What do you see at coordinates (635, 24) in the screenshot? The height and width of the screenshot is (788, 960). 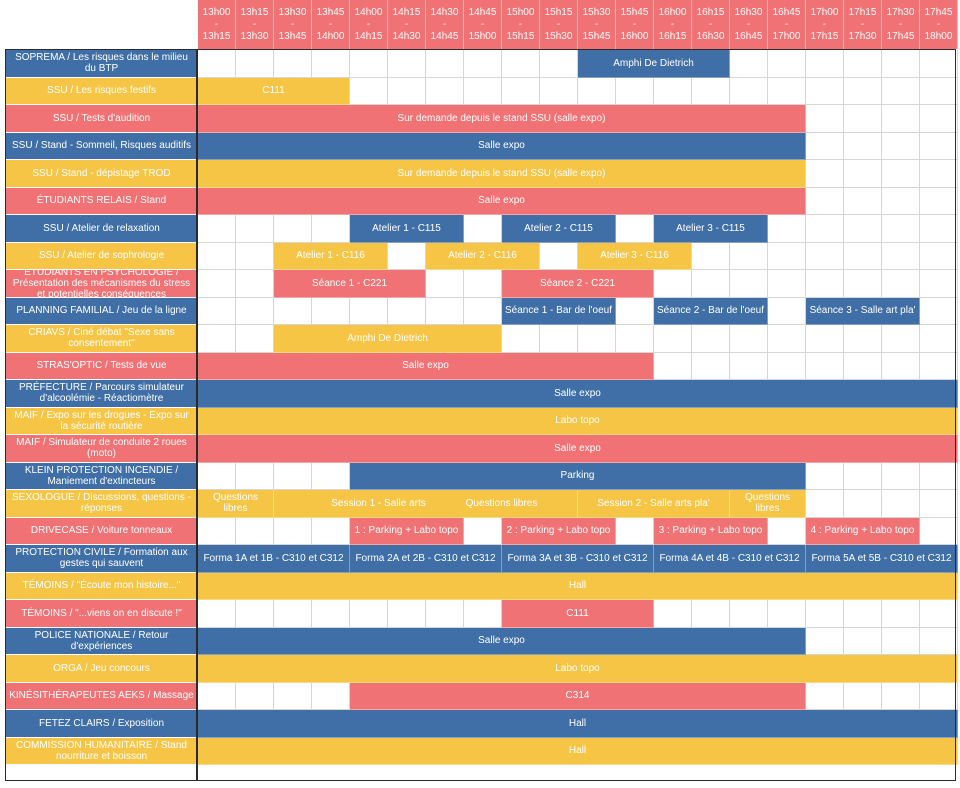 I see `time-slot-header: 15h45-16h00` at bounding box center [635, 24].